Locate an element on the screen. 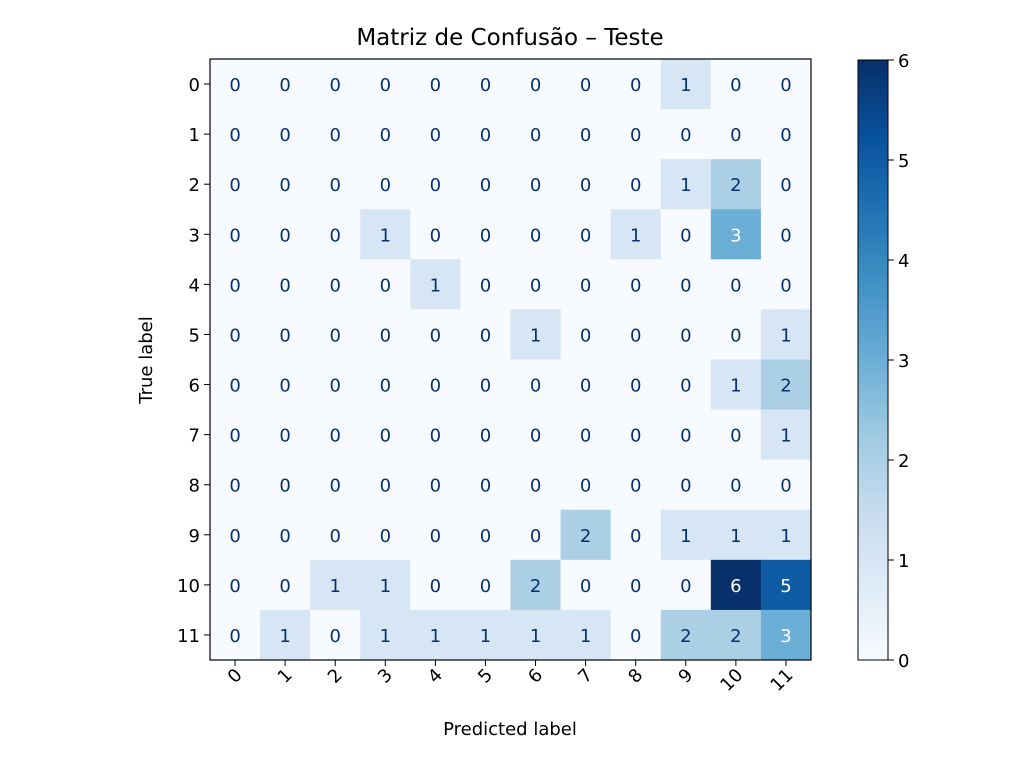 Image resolution: width=1024 pixels, height=768 pixels. y-tick-label: 5 is located at coordinates (194, 335).